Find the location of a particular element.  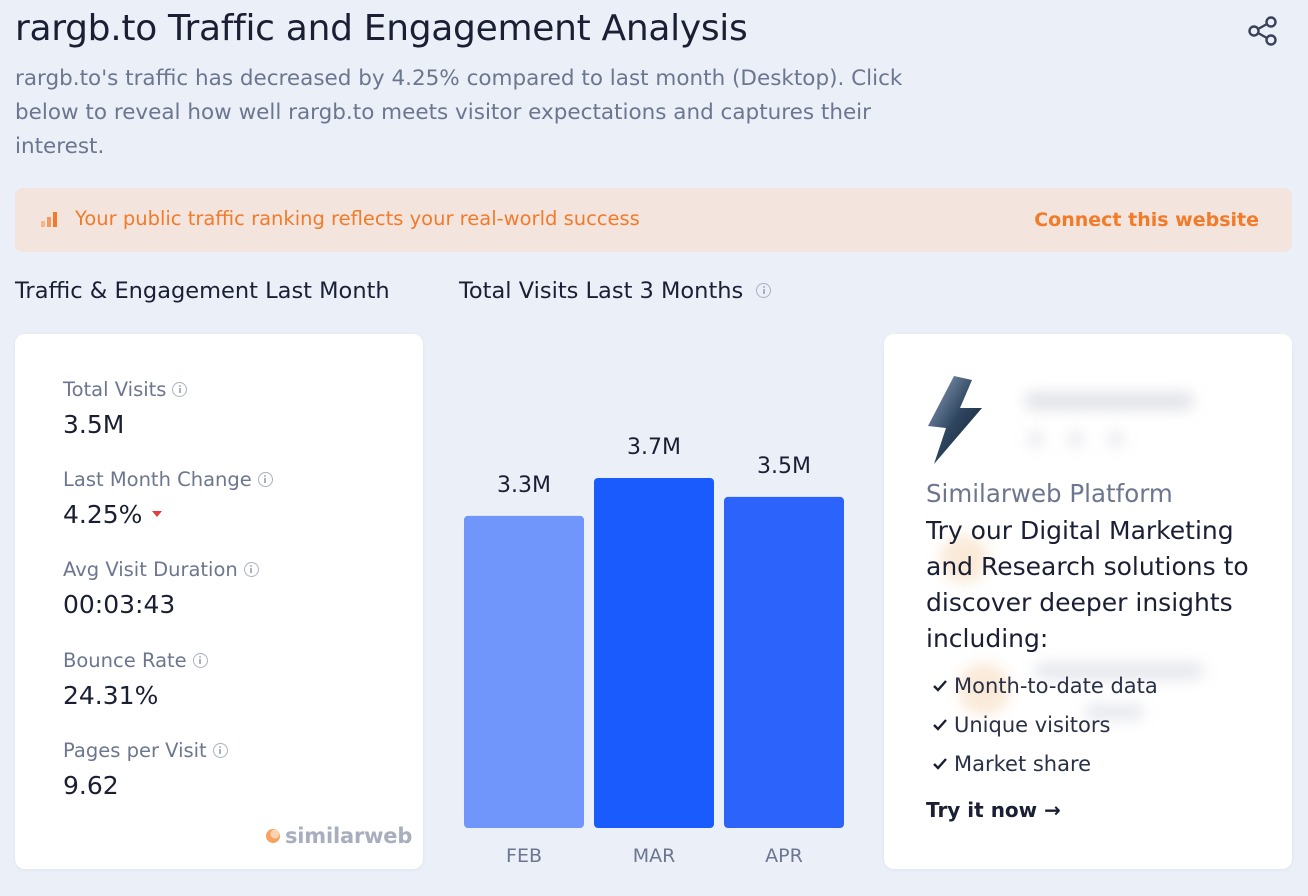

bar-mar is located at coordinates (654, 652).